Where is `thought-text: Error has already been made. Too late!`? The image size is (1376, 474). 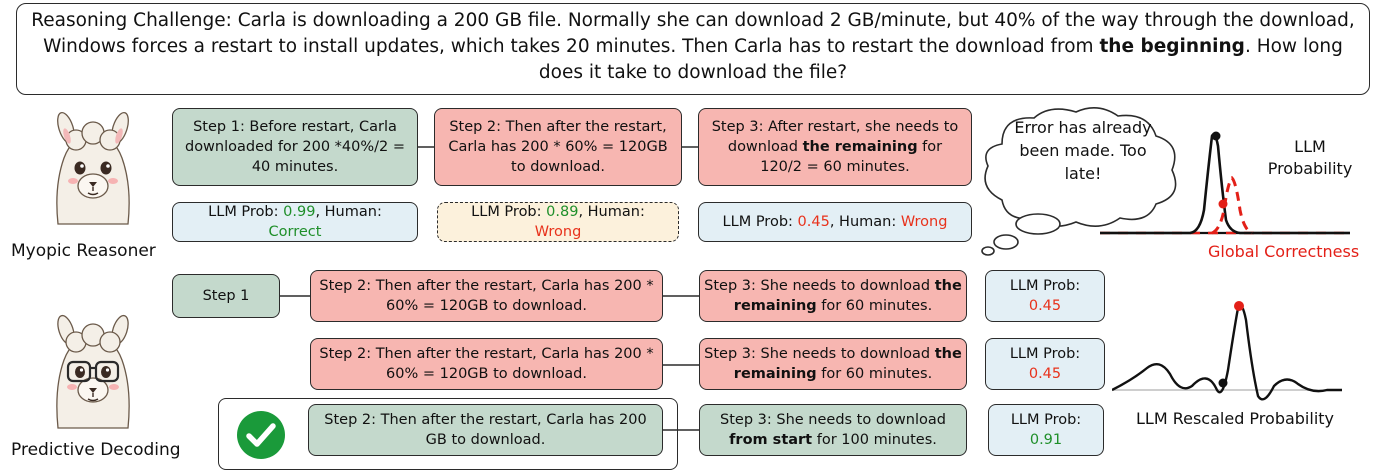 thought-text: Error has already been made. Too late! is located at coordinates (1083, 150).